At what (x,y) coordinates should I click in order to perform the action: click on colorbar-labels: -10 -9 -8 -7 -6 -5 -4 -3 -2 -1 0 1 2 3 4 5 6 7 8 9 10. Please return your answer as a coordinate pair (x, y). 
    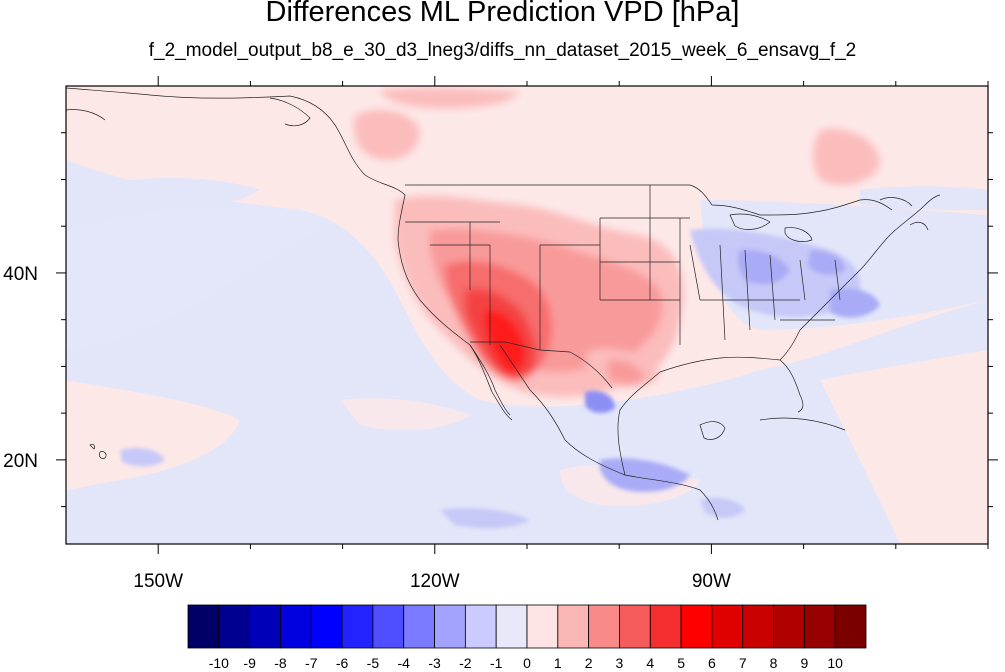
    Looking at the image, I should click on (526, 663).